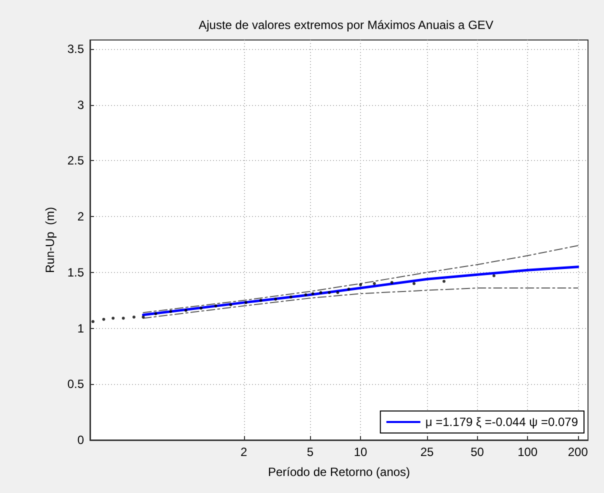 The image size is (604, 493). I want to click on y-tick-label: 1, so click(80, 328).